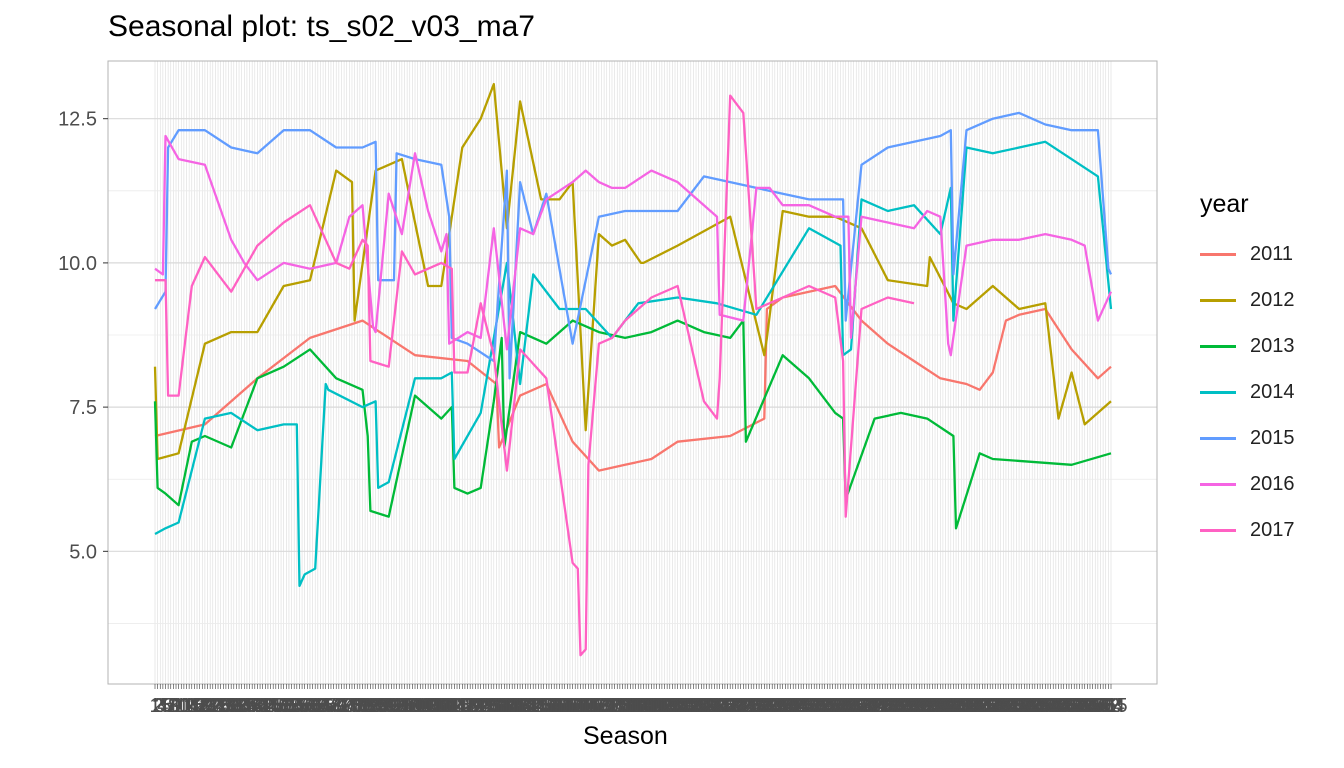 This screenshot has width=1344, height=768. Describe the element at coordinates (811, 706) in the screenshot. I see `x-tick-label: 251` at that location.